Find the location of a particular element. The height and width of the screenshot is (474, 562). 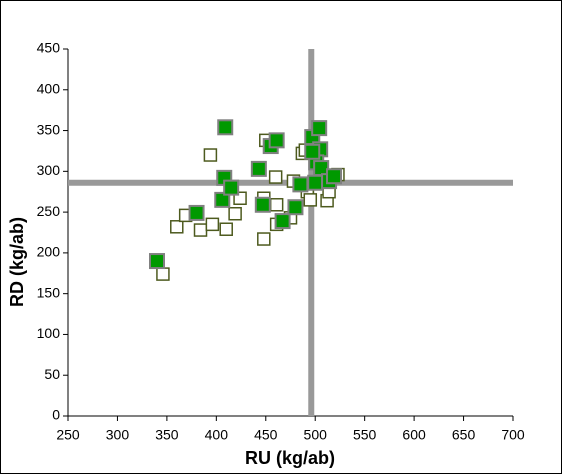

x-tick-label: 500 is located at coordinates (316, 435).